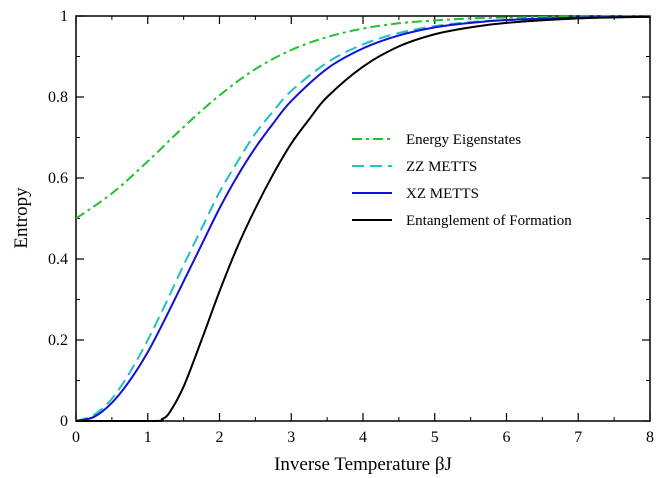  What do you see at coordinates (507, 437) in the screenshot?
I see `x-tick-label: 6` at bounding box center [507, 437].